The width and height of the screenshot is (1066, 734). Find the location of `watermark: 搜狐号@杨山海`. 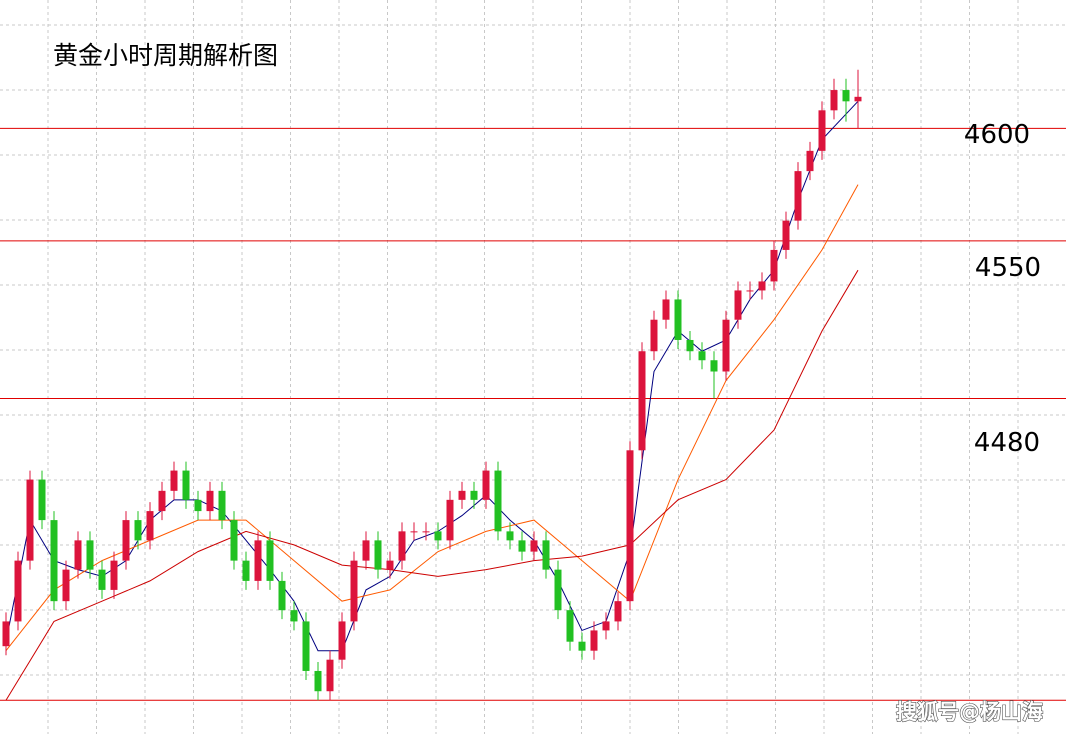

watermark: 搜狐号@杨山海 is located at coordinates (969, 712).